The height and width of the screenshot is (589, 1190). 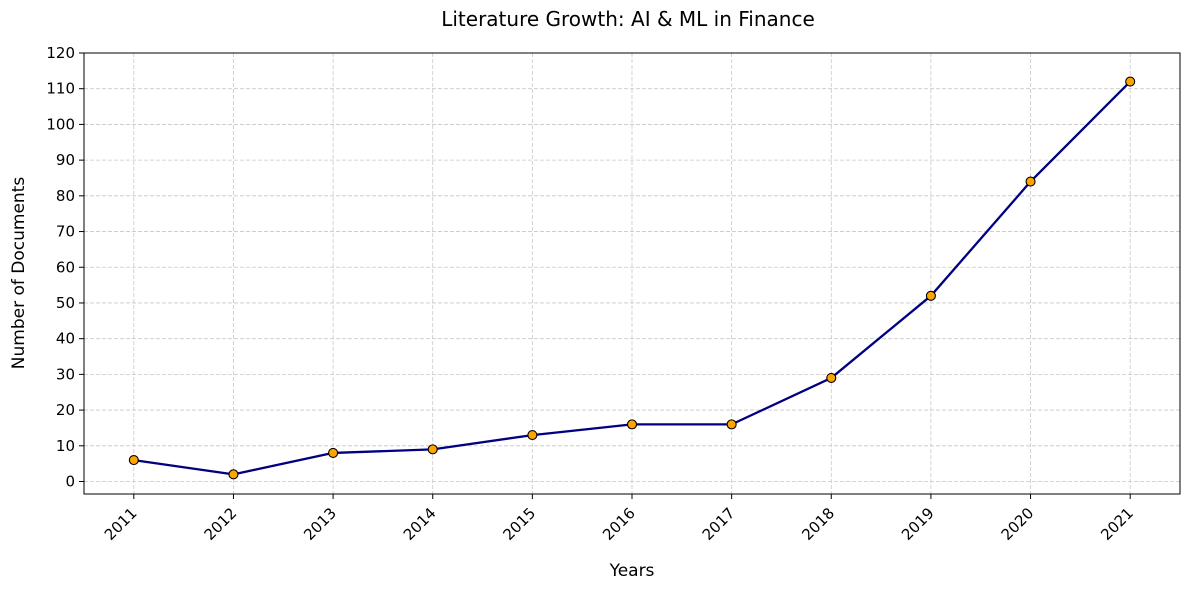 What do you see at coordinates (628, 19) in the screenshot?
I see `chart-title: Literature Growth: AI & ML in Finance` at bounding box center [628, 19].